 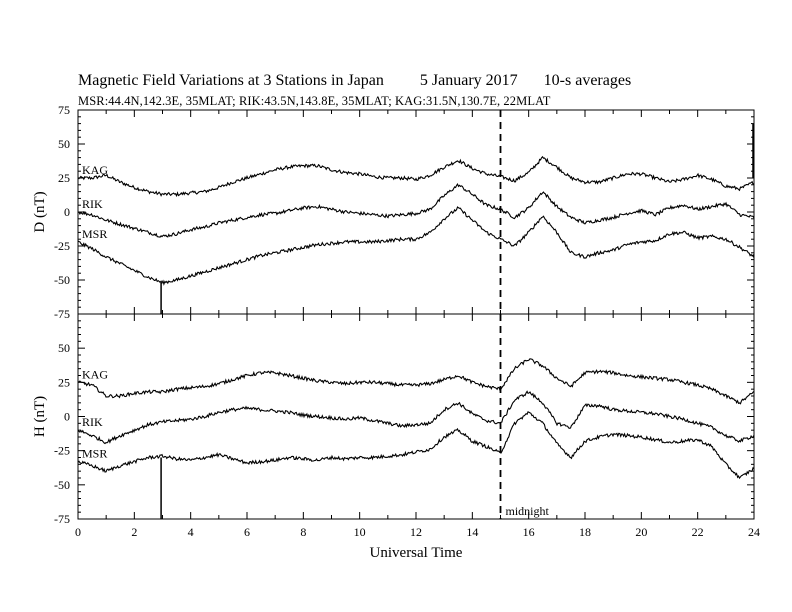 I want to click on x-tick-label: 24, so click(x=754, y=532).